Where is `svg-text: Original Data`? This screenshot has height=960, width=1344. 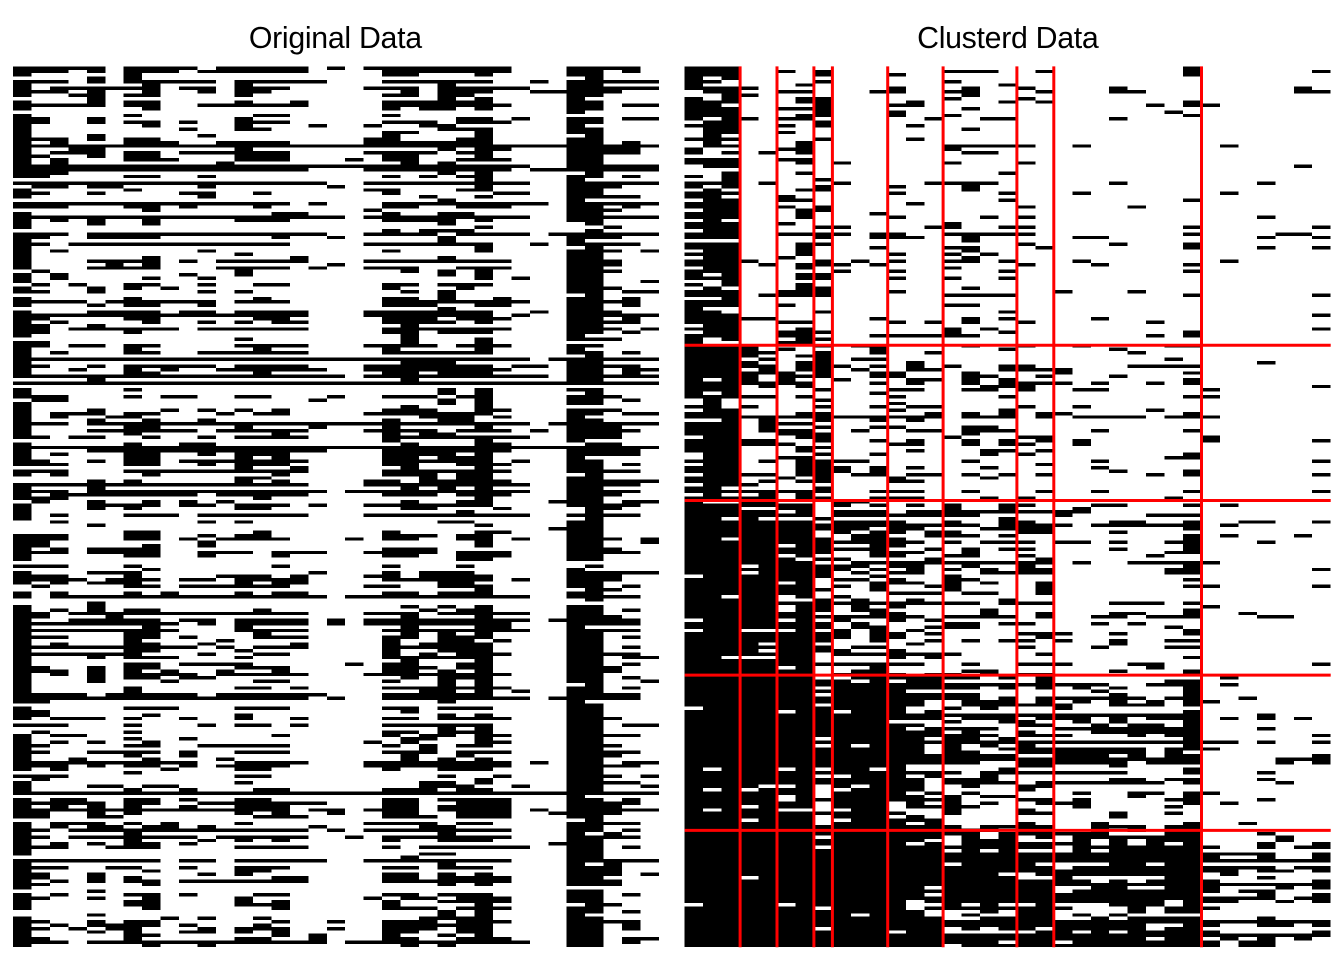 svg-text: Original Data is located at coordinates (335, 38).